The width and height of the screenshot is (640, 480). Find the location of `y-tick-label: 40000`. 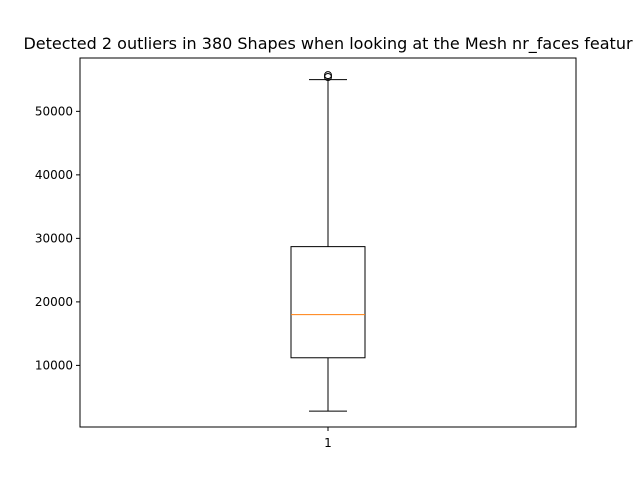

y-tick-label: 40000 is located at coordinates (54, 175).